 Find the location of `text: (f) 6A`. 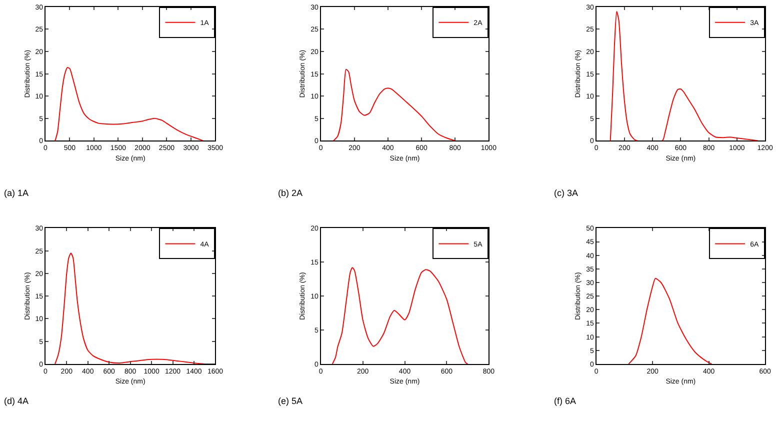

text: (f) 6A is located at coordinates (565, 401).